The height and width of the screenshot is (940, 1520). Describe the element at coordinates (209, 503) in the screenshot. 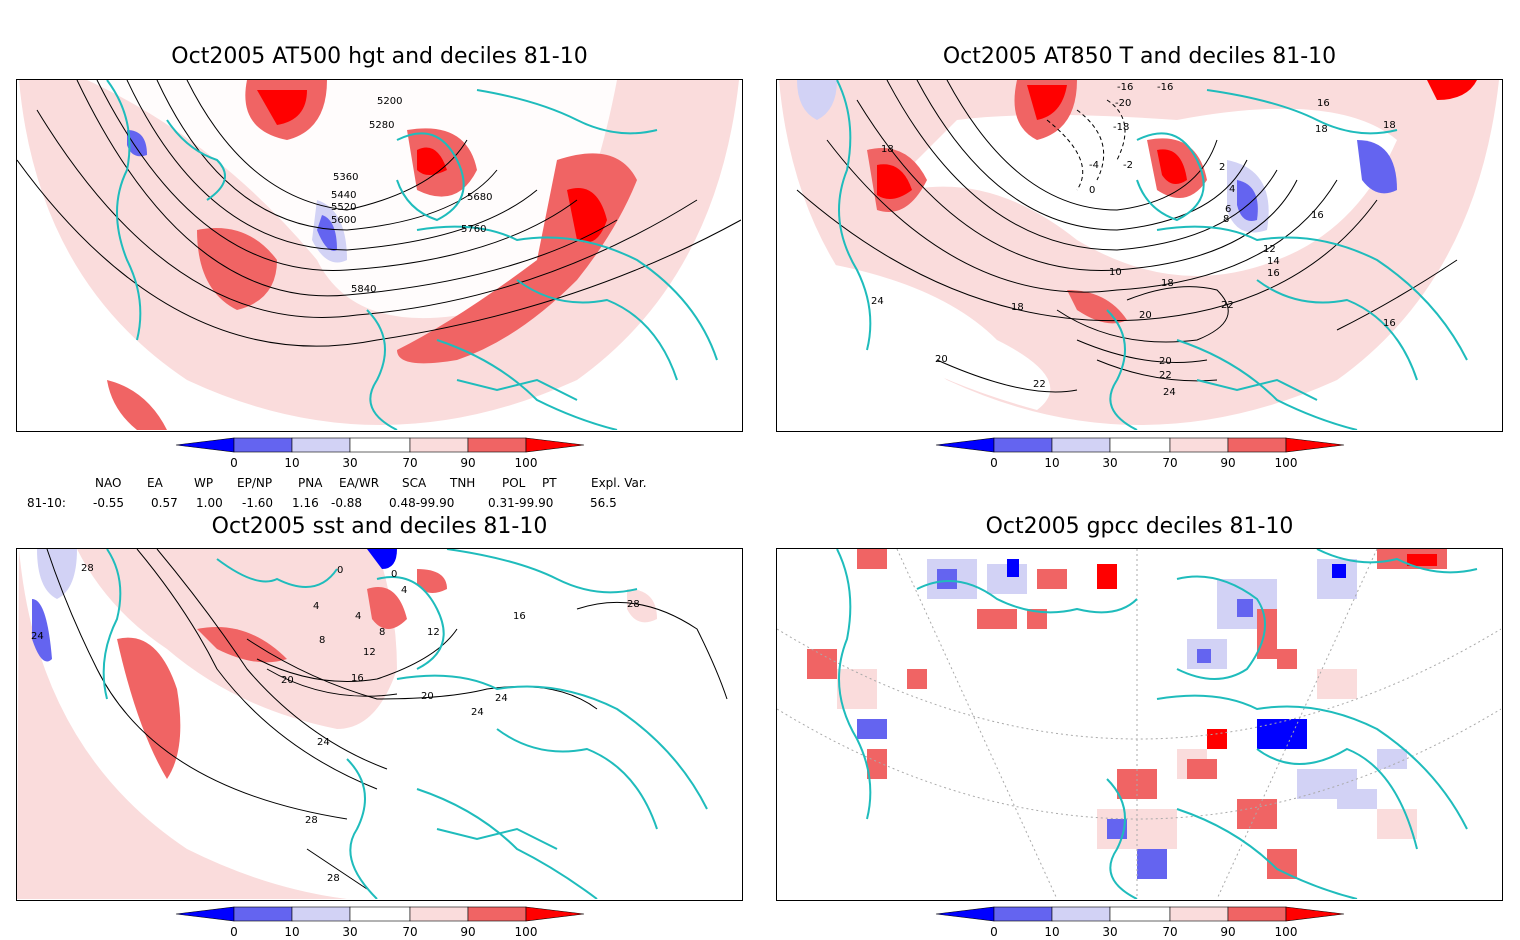

I see `idx-value: 1.00` at that location.